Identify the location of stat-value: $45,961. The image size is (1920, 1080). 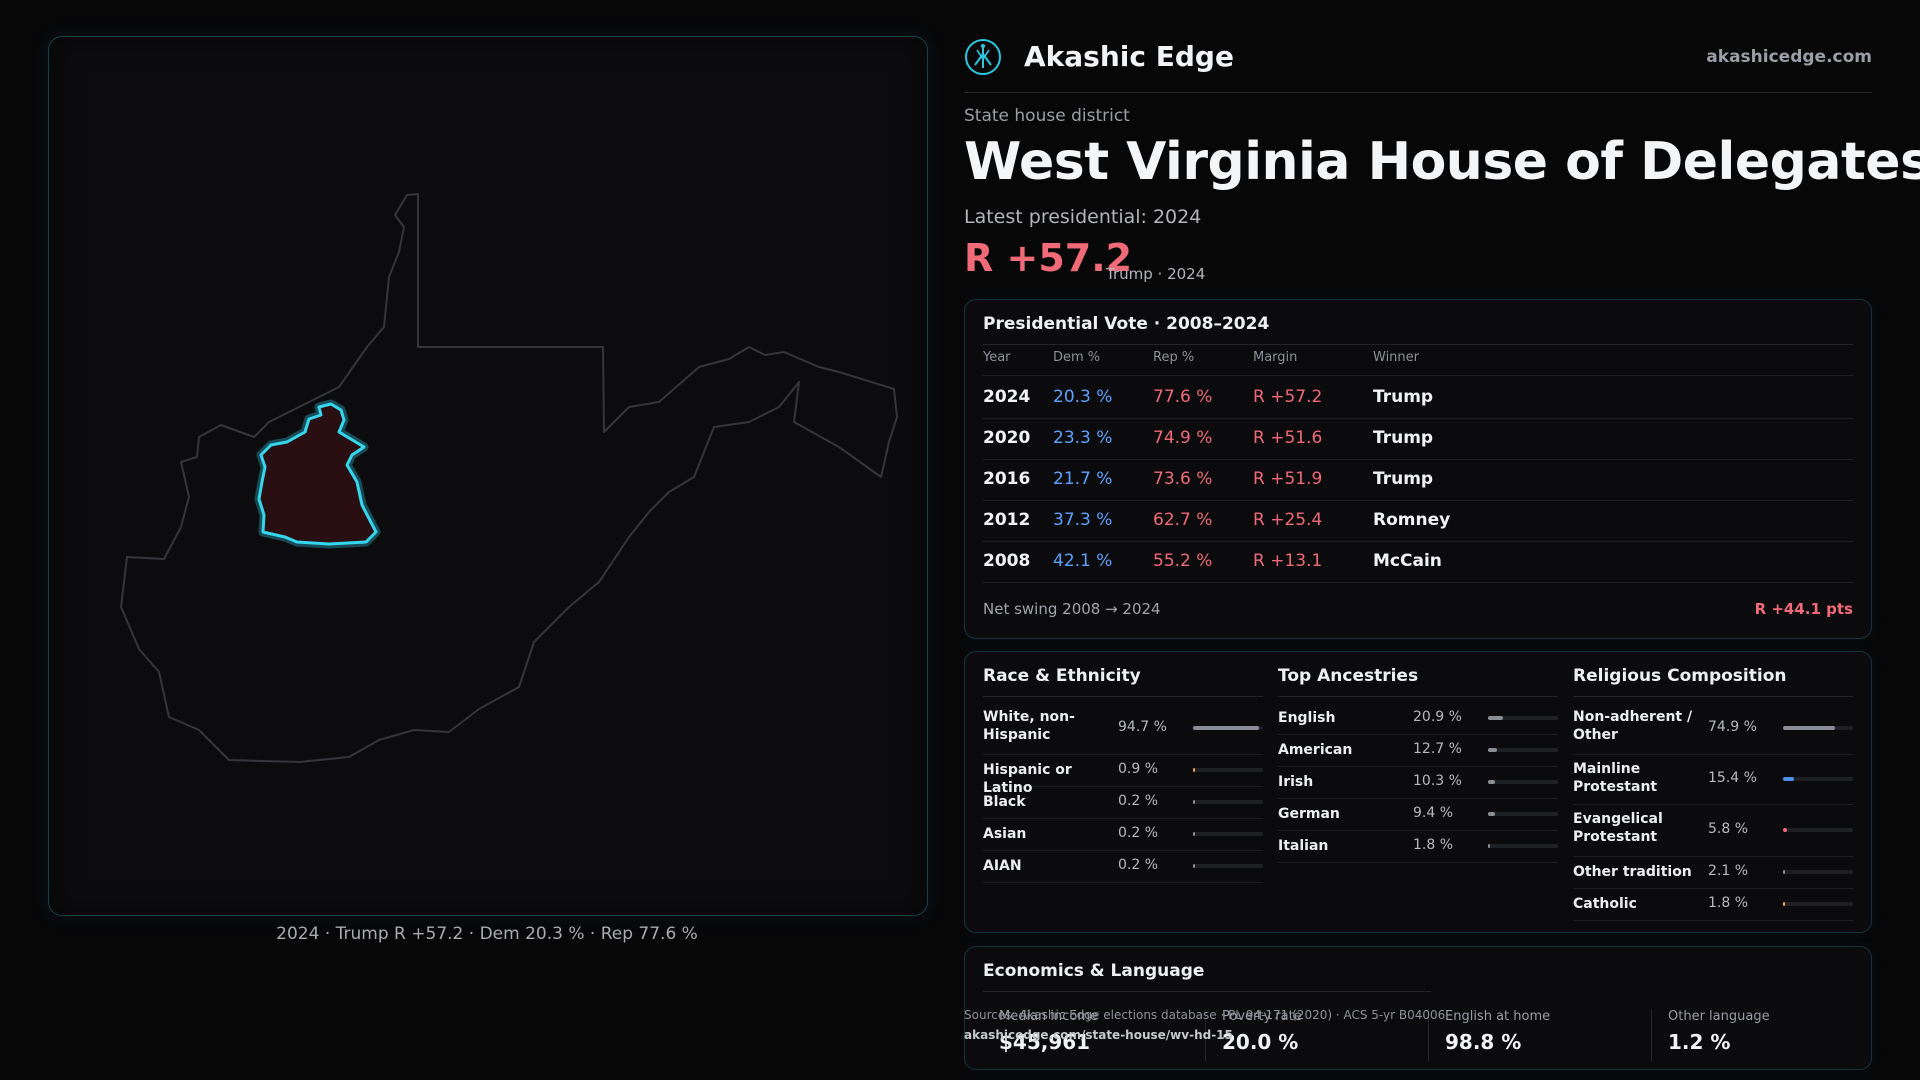
(1045, 1042).